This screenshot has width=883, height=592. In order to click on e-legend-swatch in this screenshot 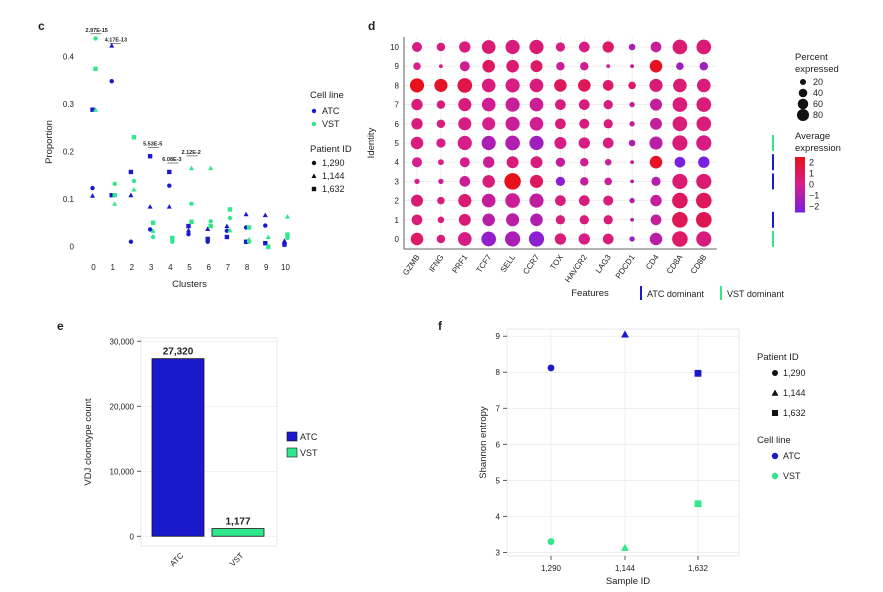, I will do `click(292, 452)`.